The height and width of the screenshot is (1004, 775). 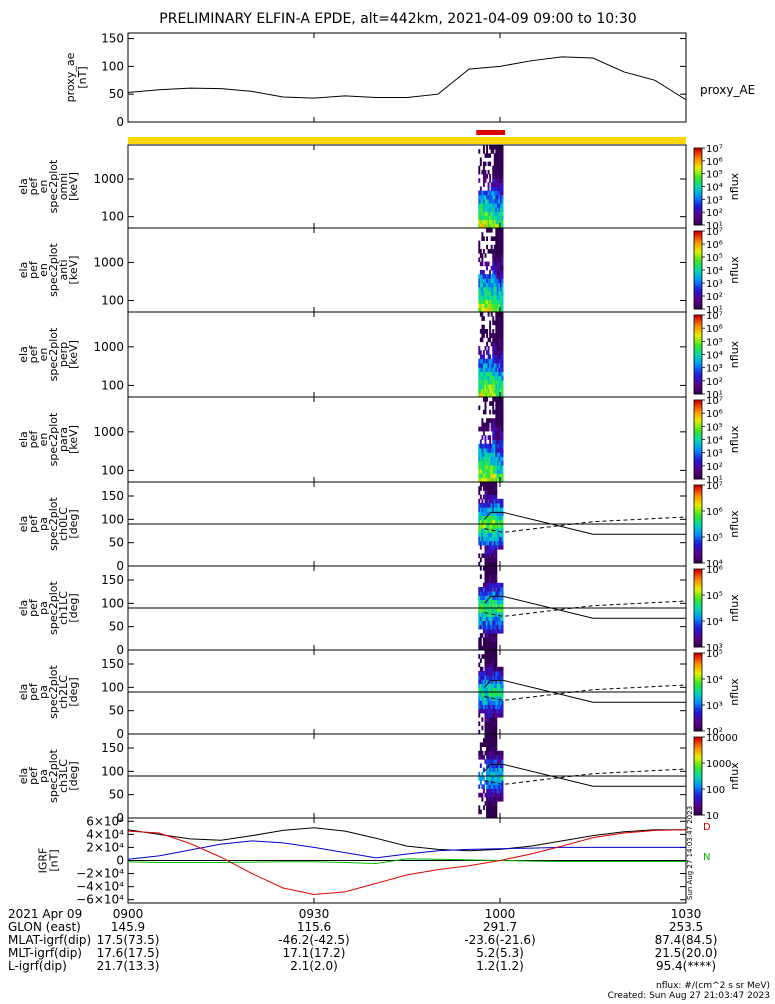 What do you see at coordinates (714, 245) in the screenshot?
I see `colorbar-tick-label: 10⁶` at bounding box center [714, 245].